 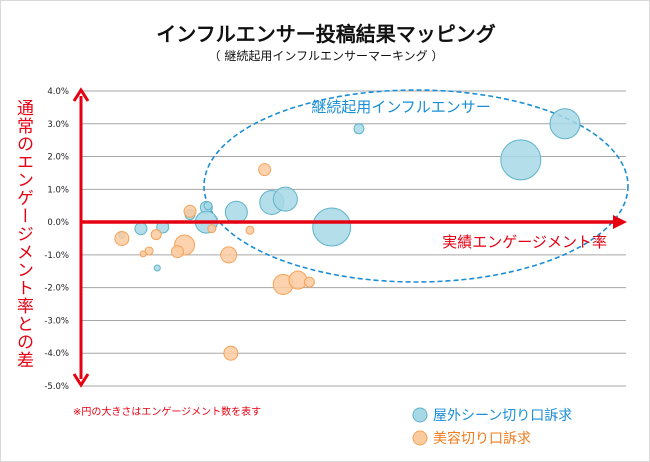 What do you see at coordinates (56, 321) in the screenshot?
I see `y-tick-label: -3.0%` at bounding box center [56, 321].